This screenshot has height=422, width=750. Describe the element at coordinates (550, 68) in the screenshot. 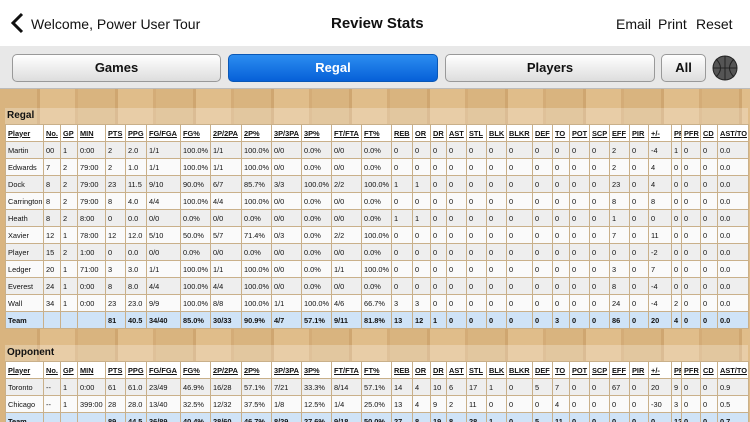

I see `players-tab: Players` at that location.